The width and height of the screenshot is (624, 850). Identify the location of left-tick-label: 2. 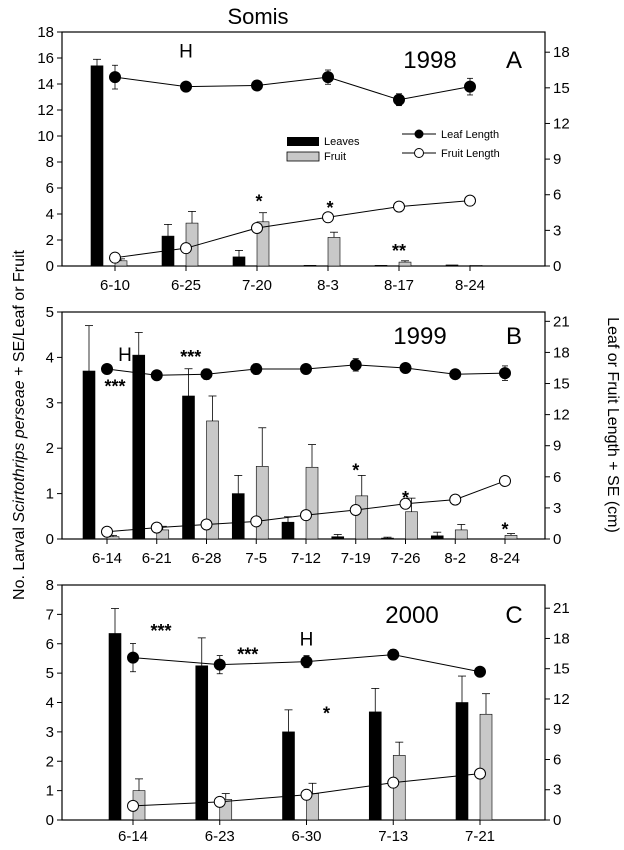
(50, 761).